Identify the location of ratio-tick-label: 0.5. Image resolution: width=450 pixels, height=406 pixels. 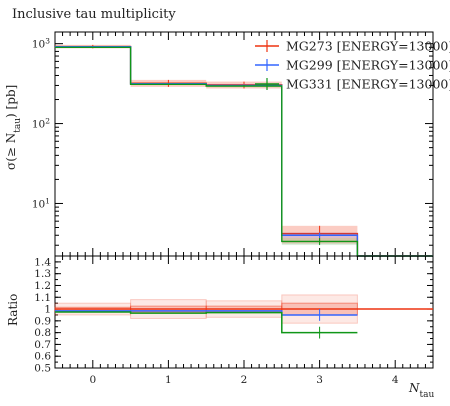
(42, 369).